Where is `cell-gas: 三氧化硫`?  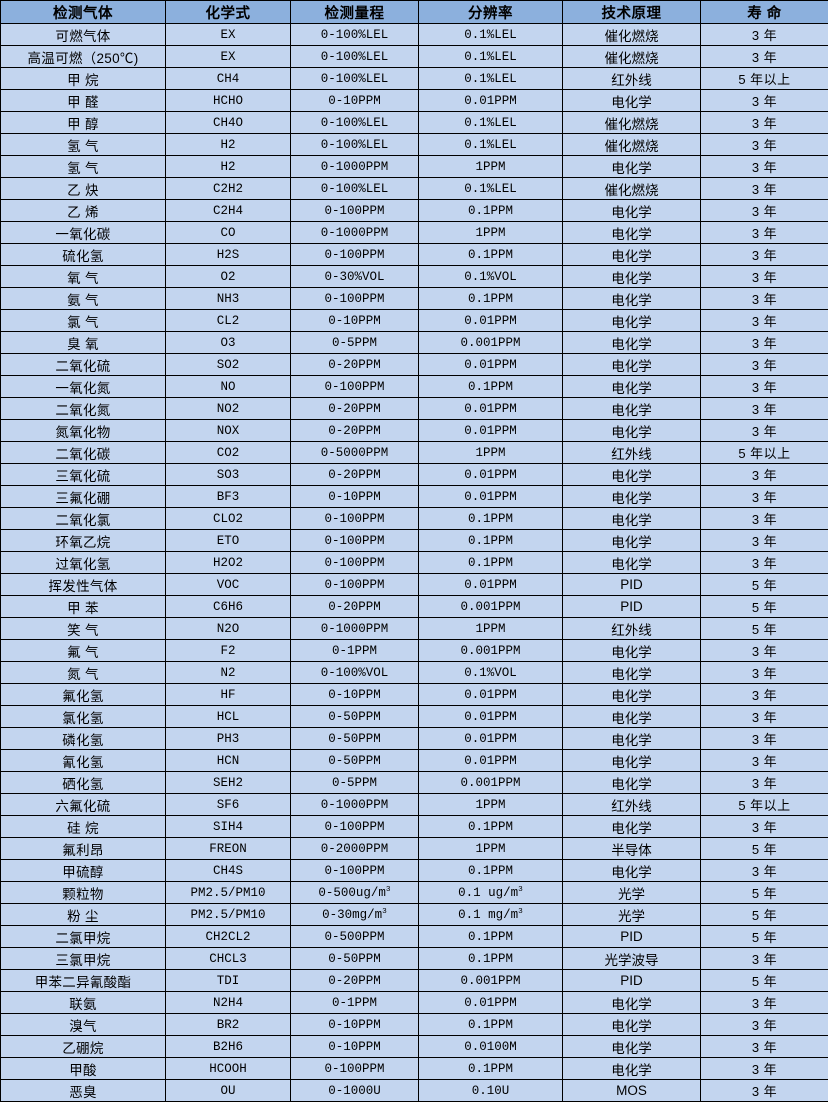
cell-gas: 三氧化硫 is located at coordinates (83, 475).